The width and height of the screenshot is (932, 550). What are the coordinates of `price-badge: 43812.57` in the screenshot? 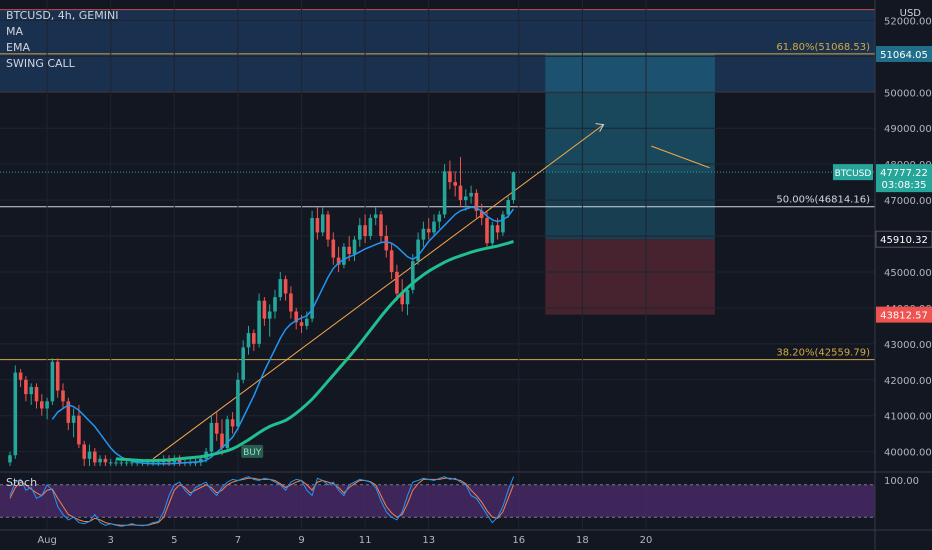 It's located at (904, 316).